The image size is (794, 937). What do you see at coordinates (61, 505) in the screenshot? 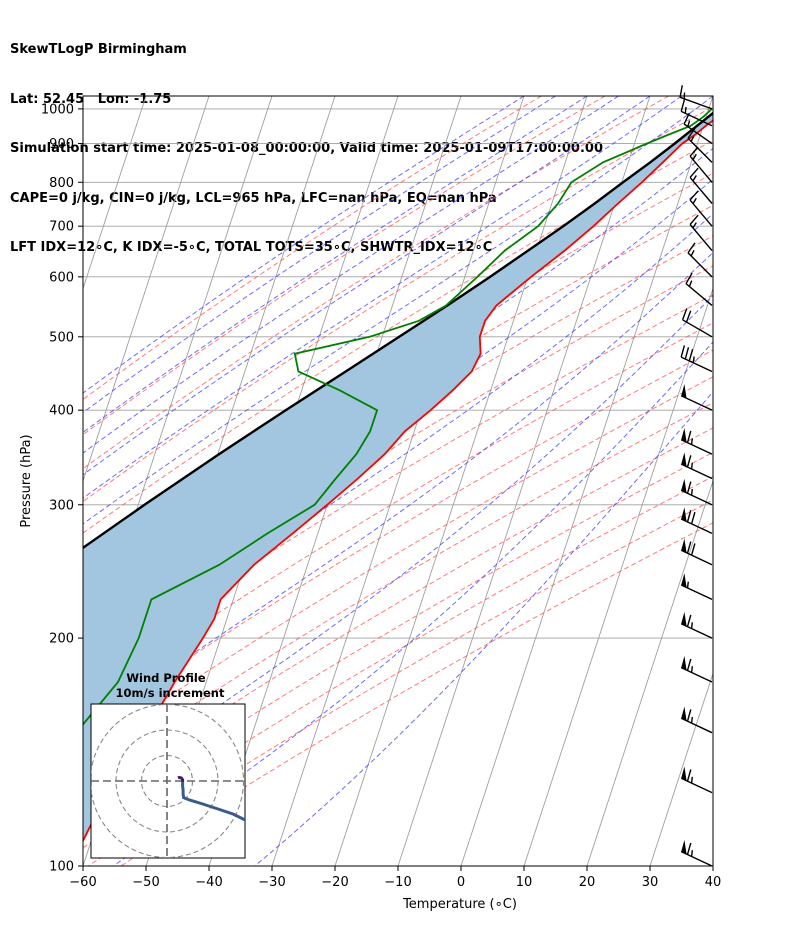
I see `y-tick-label: 300` at bounding box center [61, 505].